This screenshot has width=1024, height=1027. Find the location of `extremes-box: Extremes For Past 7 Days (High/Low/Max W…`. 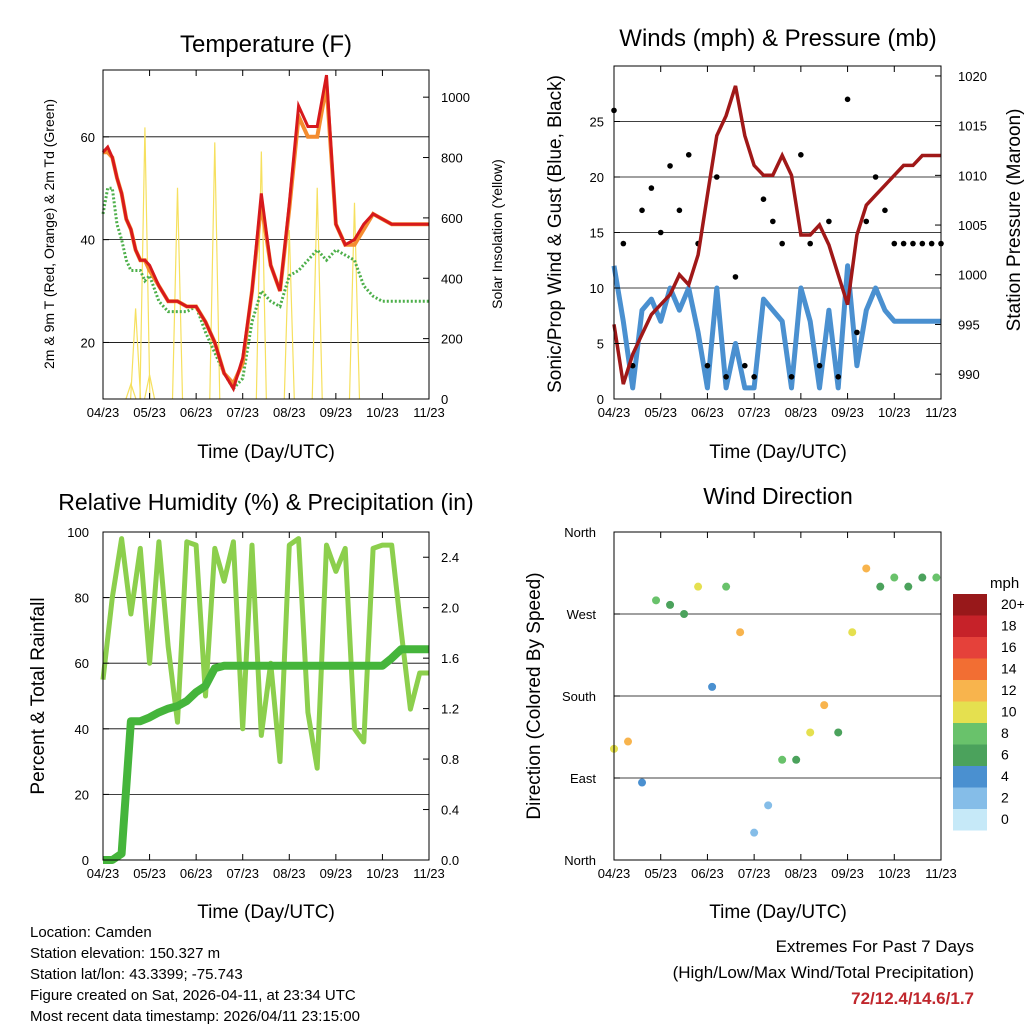

extremes-box: Extremes For Past 7 Days (High/Low/Max W… is located at coordinates (823, 973).